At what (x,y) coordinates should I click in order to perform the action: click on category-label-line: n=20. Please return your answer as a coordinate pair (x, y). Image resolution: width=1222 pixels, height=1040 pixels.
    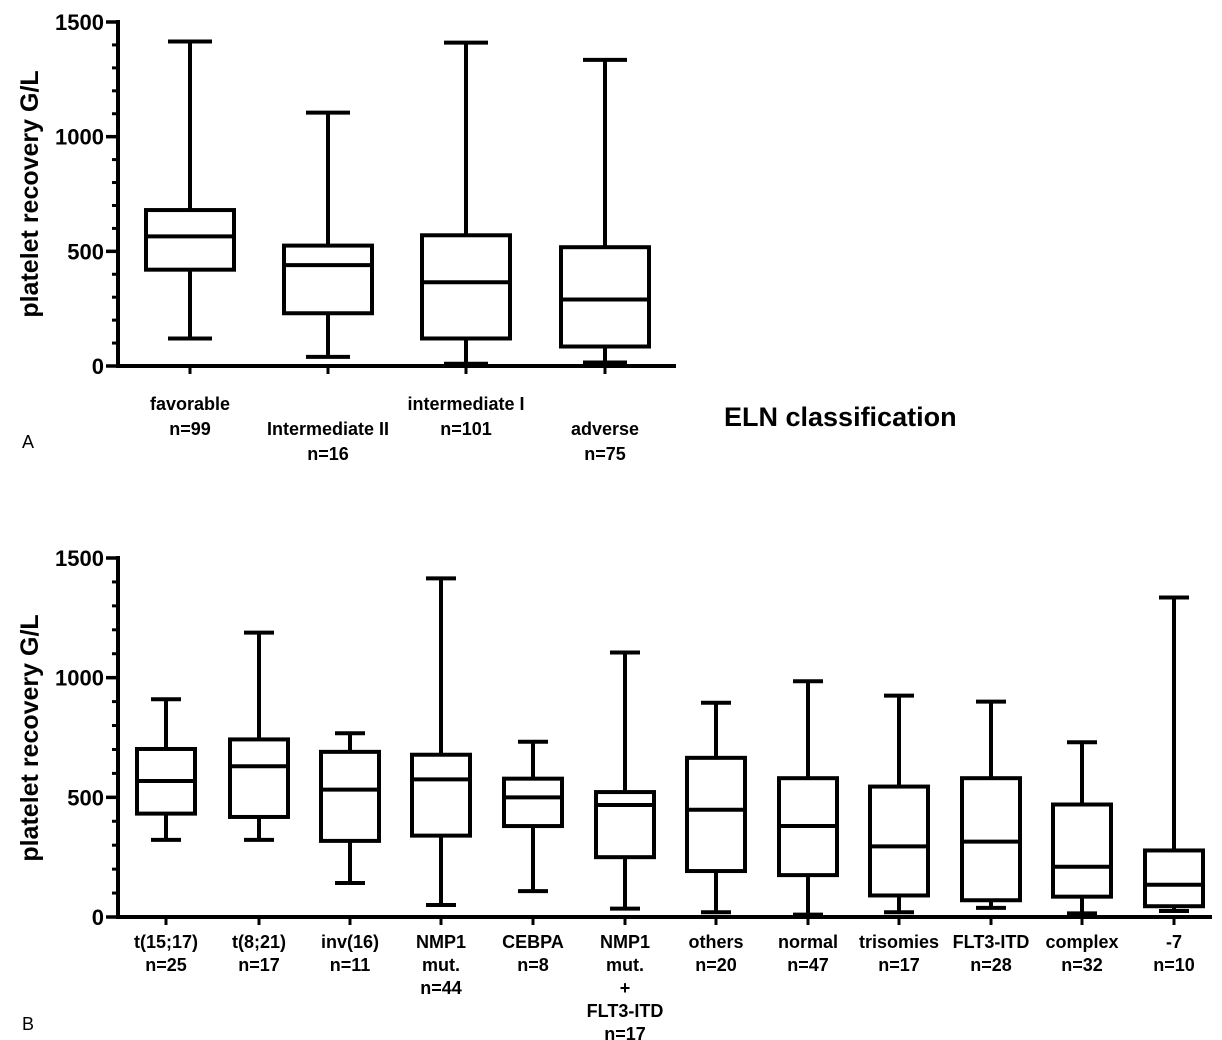
    Looking at the image, I should click on (716, 965).